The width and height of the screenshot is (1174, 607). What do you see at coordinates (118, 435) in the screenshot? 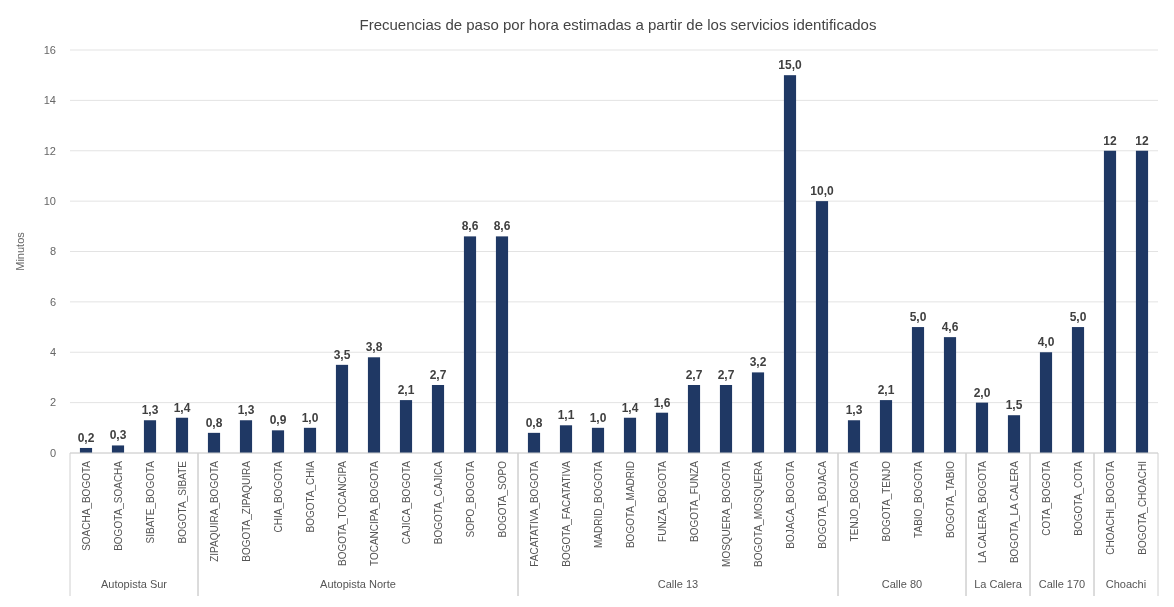
I see `data-label: 0,3` at bounding box center [118, 435].